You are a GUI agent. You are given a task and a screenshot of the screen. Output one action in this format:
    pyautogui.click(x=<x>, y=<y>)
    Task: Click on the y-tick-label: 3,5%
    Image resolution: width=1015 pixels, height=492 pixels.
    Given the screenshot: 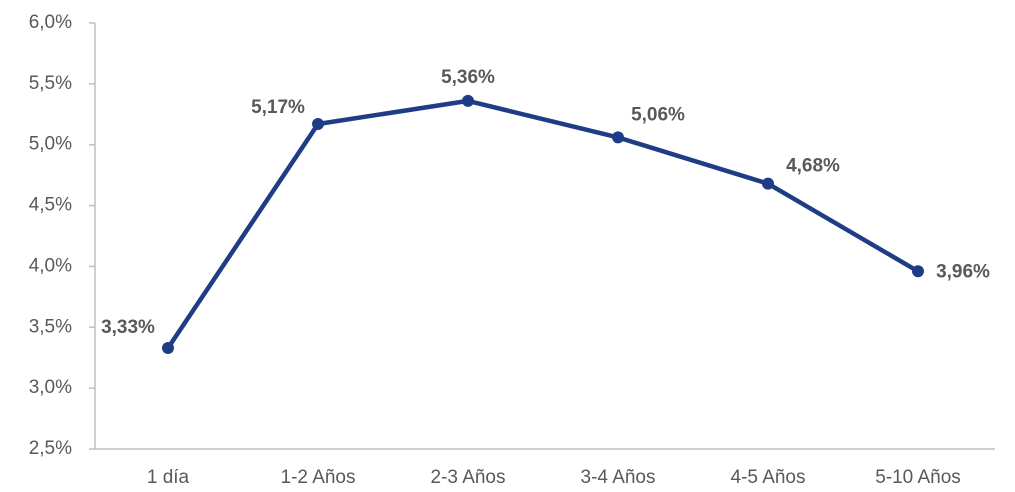 What is the action you would take?
    pyautogui.click(x=50, y=326)
    